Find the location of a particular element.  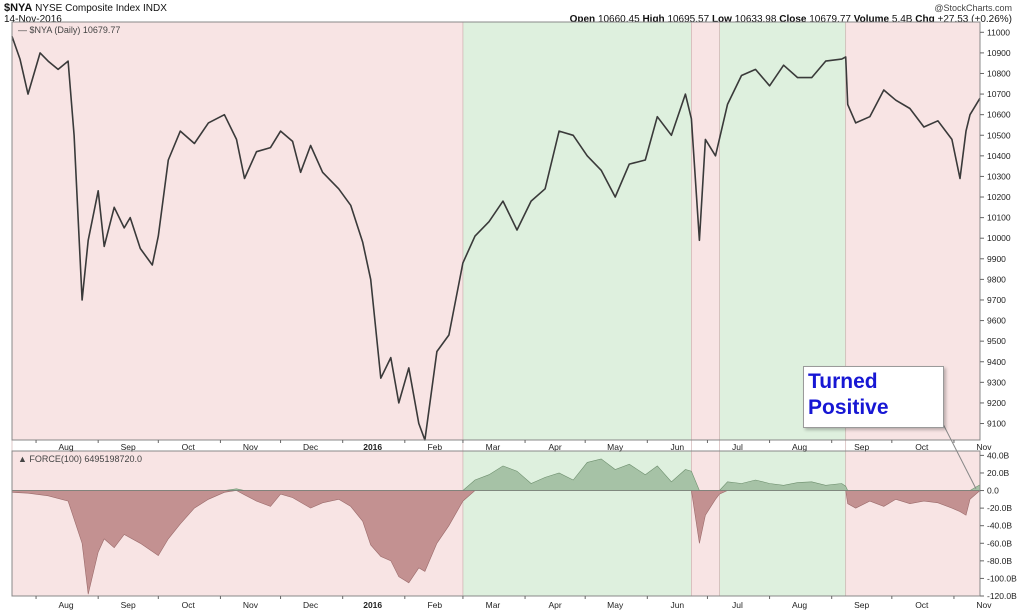

low-value: 10633.98 is located at coordinates (755, 19).